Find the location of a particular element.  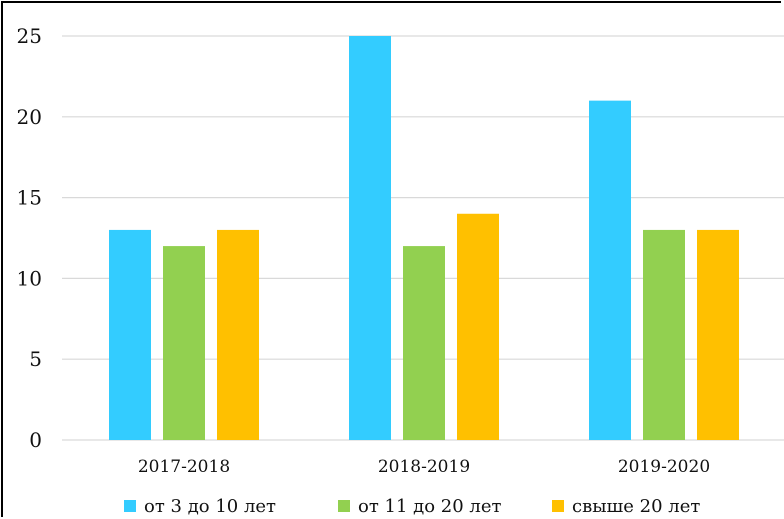

legend-label: от 11 до 20 лет is located at coordinates (429, 506).